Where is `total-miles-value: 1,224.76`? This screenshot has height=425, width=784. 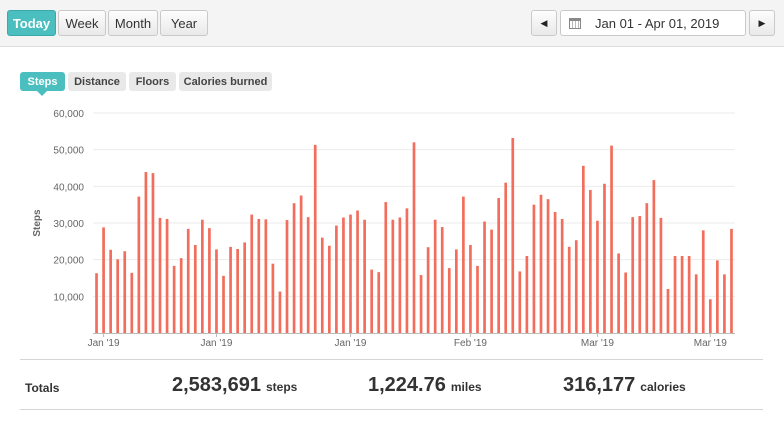 total-miles-value: 1,224.76 is located at coordinates (407, 385).